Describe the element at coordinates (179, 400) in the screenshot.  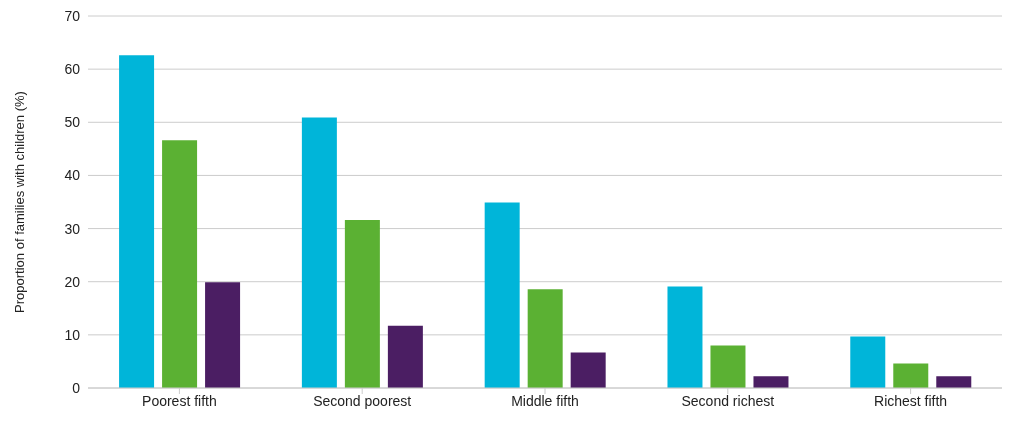
I see `x-tick-label: Poorest fifth` at that location.